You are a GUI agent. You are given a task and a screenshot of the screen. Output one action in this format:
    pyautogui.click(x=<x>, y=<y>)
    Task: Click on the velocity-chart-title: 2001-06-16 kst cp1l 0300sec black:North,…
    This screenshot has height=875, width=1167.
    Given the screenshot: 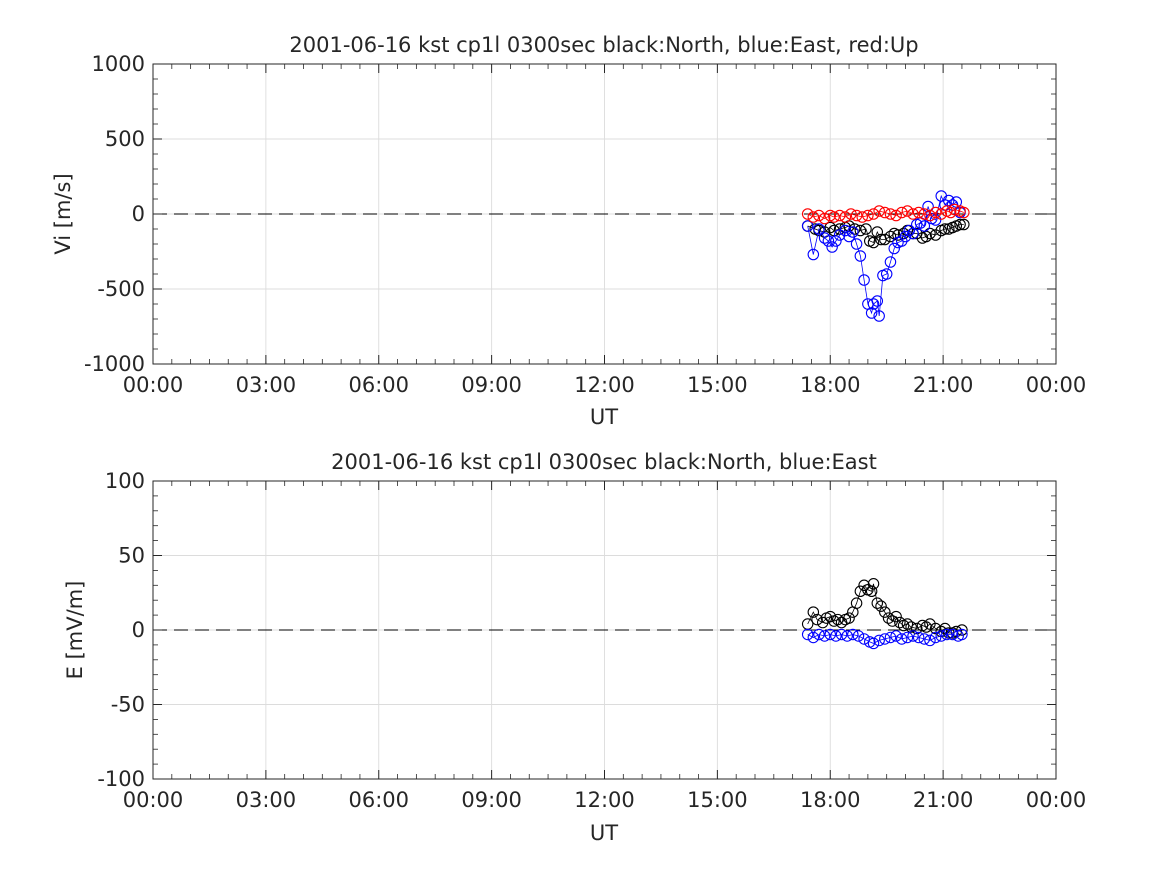 What is the action you would take?
    pyautogui.click(x=603, y=45)
    